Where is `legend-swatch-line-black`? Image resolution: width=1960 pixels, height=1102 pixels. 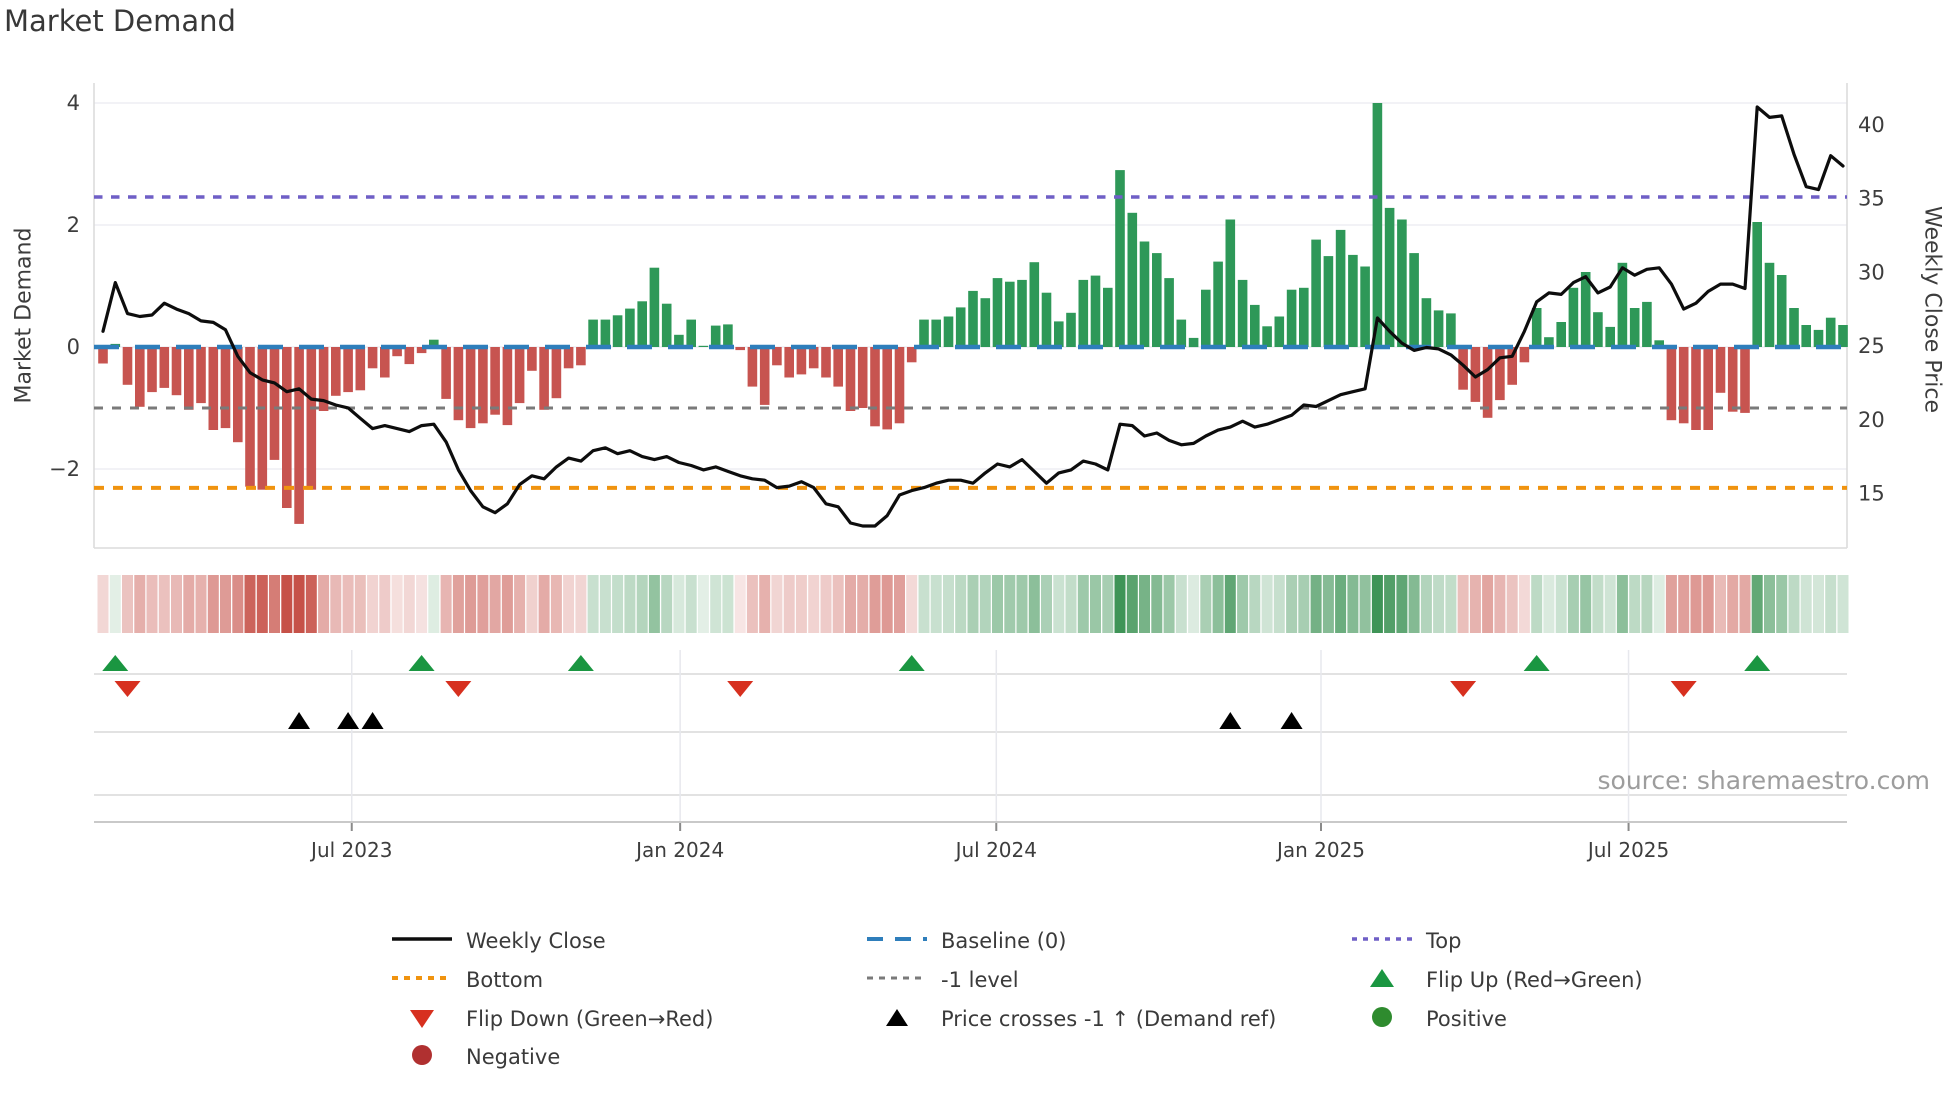
legend-swatch-line-black is located at coordinates (422, 941).